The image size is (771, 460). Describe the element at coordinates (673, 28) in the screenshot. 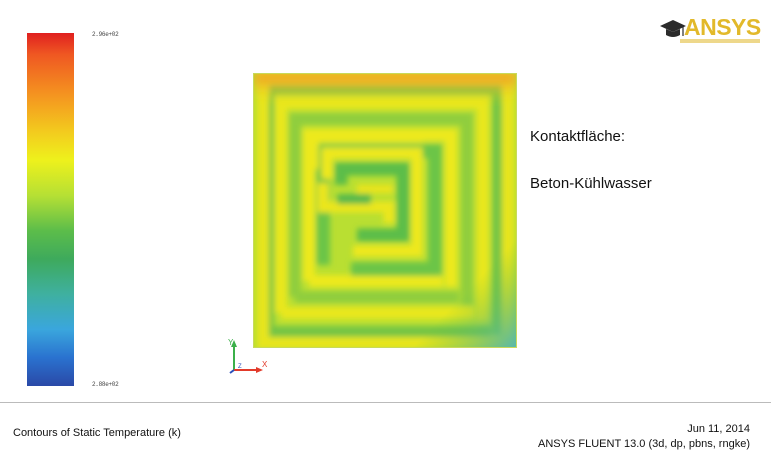

I see `graduation-cap-icon` at that location.